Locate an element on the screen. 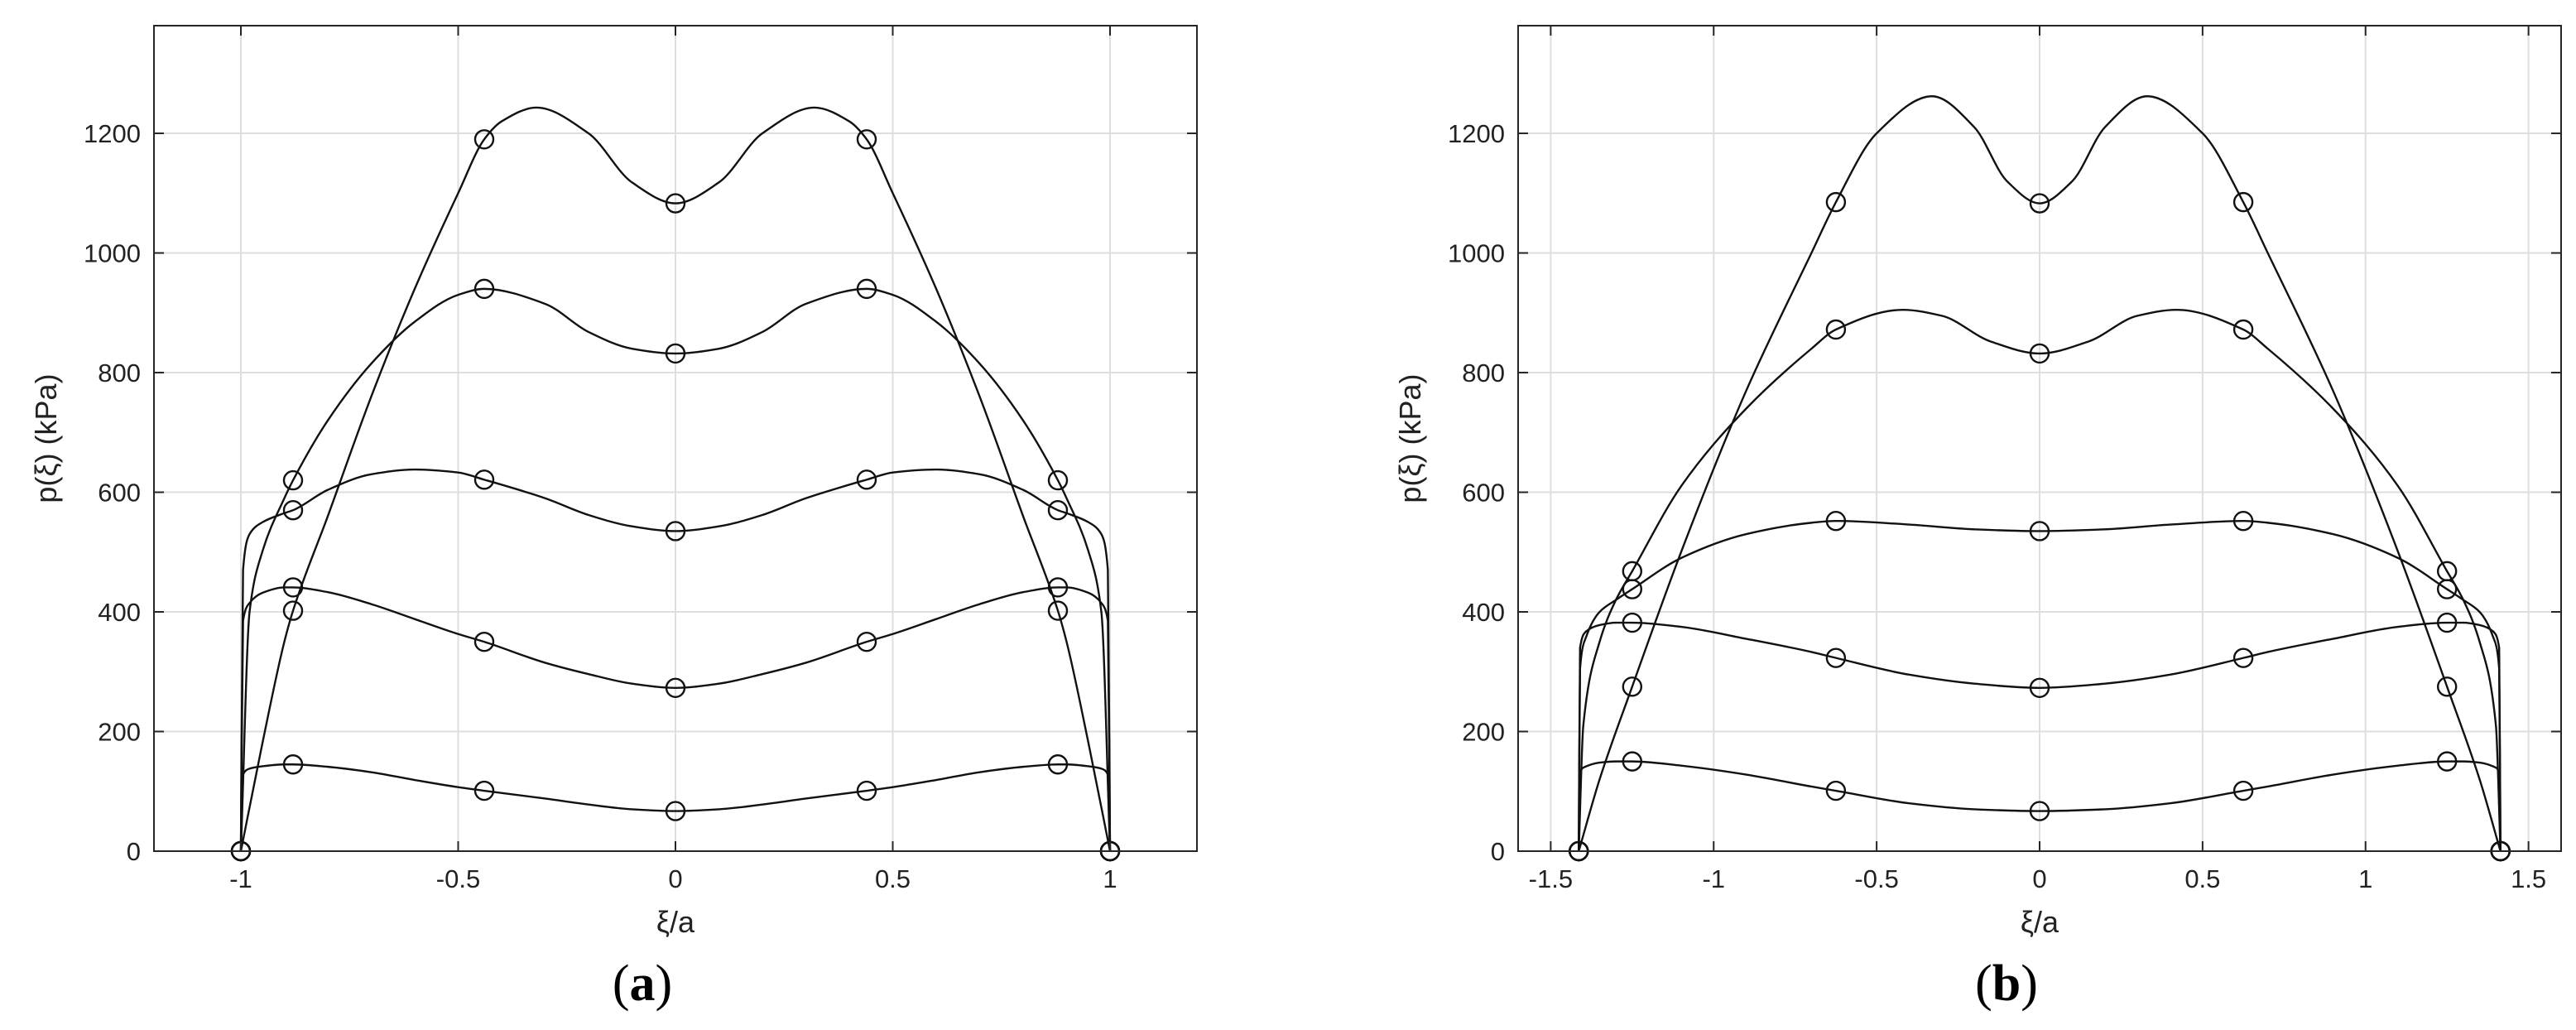  panel-label: (b) is located at coordinates (2006, 984).